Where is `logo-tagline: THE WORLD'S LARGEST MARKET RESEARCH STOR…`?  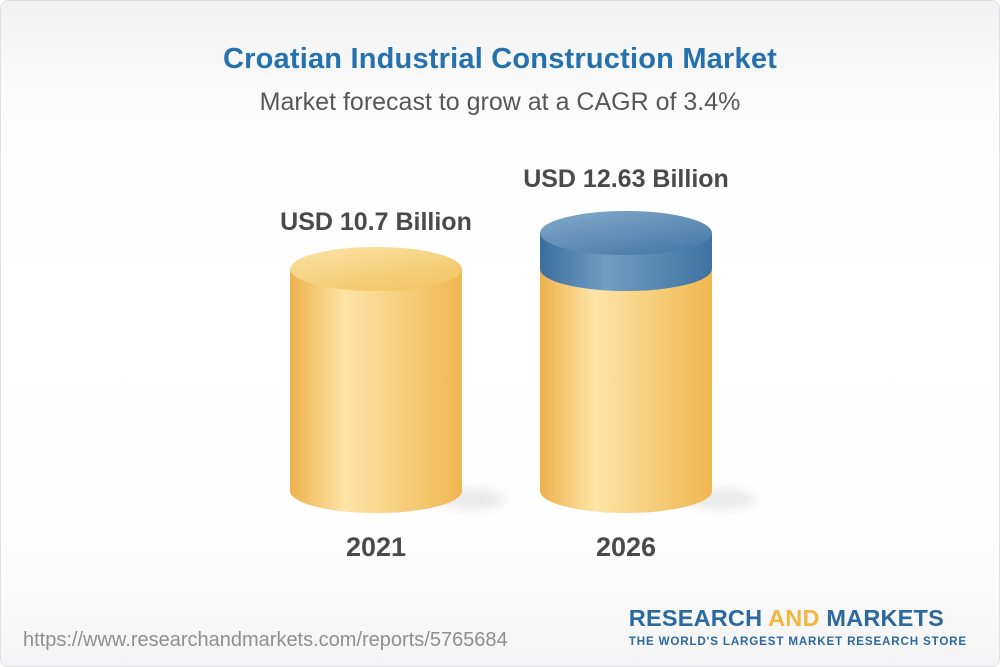 logo-tagline: THE WORLD'S LARGEST MARKET RESEARCH STOR… is located at coordinates (797, 641).